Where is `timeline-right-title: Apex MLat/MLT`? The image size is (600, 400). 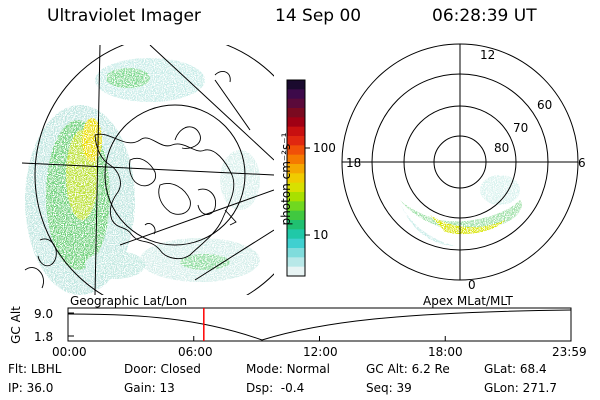
timeline-right-title: Apex MLat/MLT is located at coordinates (468, 301).